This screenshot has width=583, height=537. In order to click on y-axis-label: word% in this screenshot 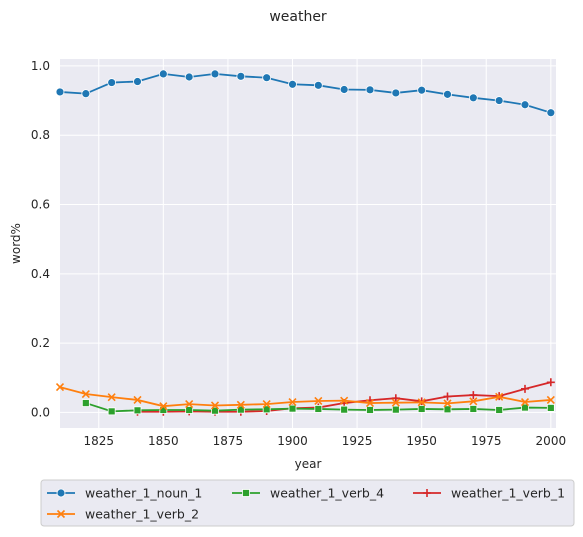, I will do `click(16, 243)`.